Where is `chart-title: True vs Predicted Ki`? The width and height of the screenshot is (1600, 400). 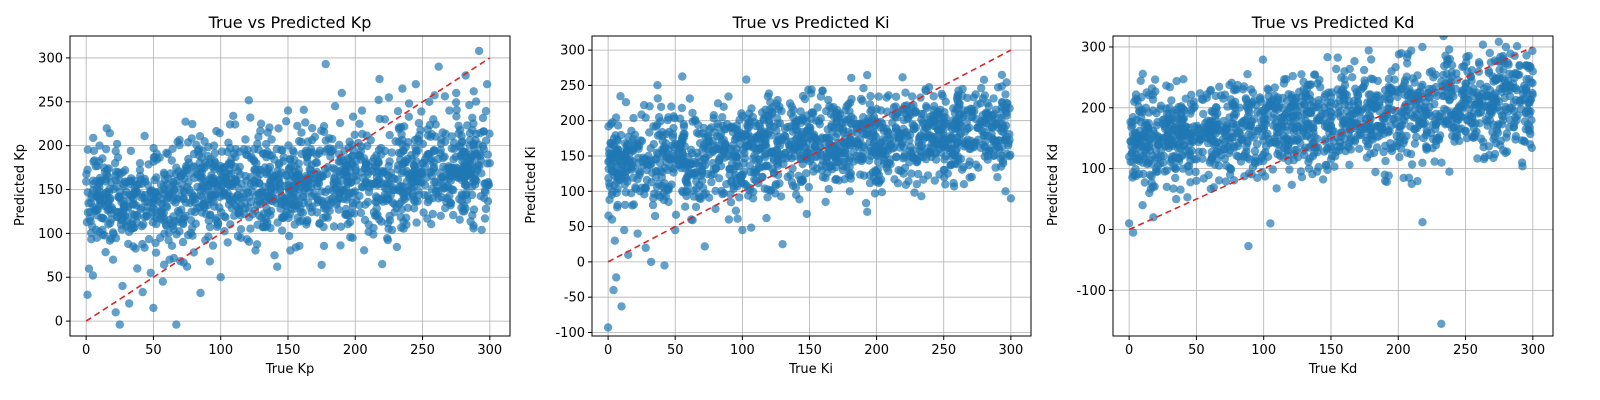 chart-title: True vs Predicted Ki is located at coordinates (810, 22).